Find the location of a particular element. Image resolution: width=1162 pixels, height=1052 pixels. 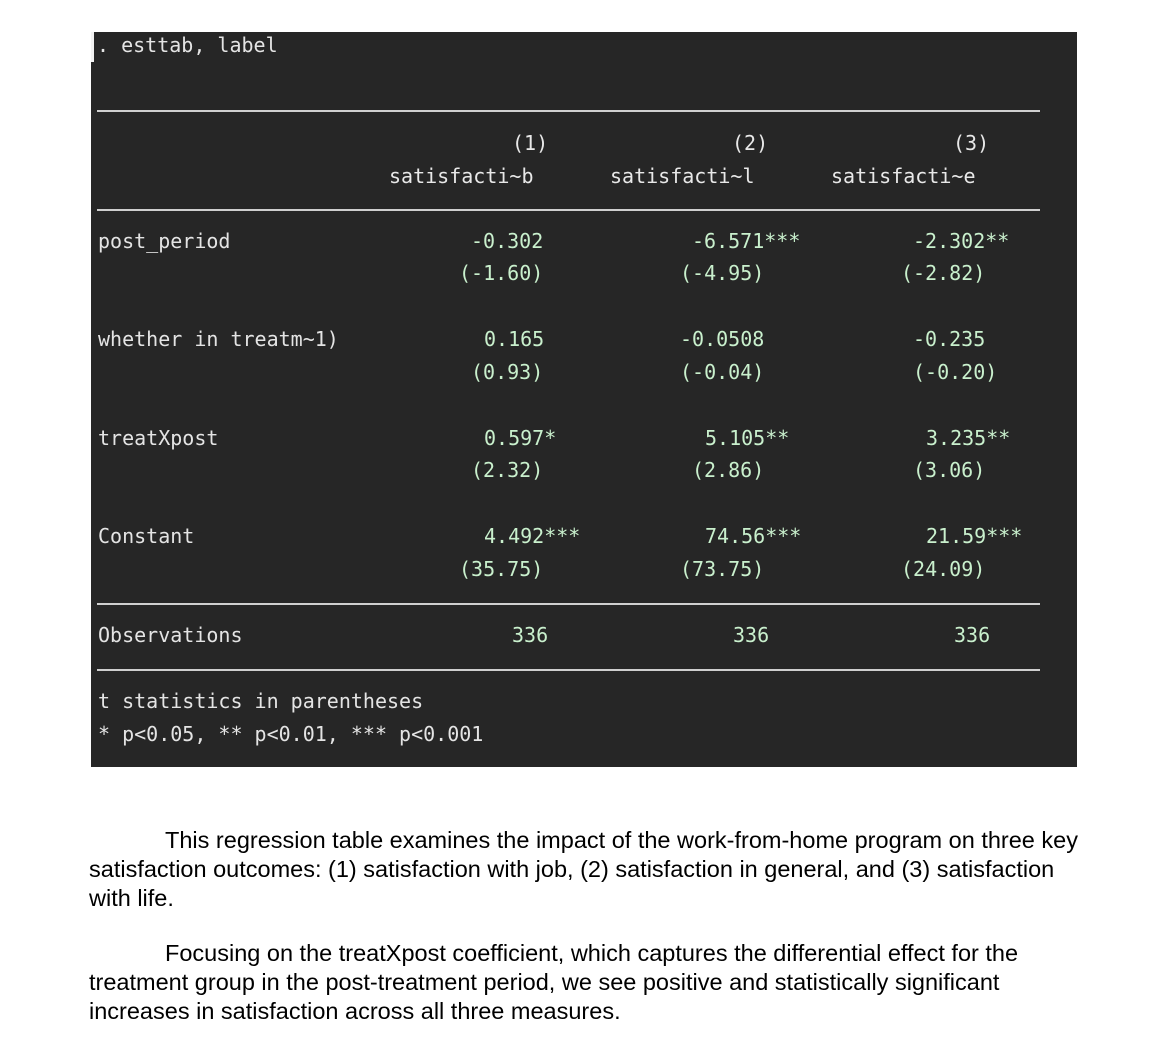

tstat-cell: (-1.60) is located at coordinates (501, 273).